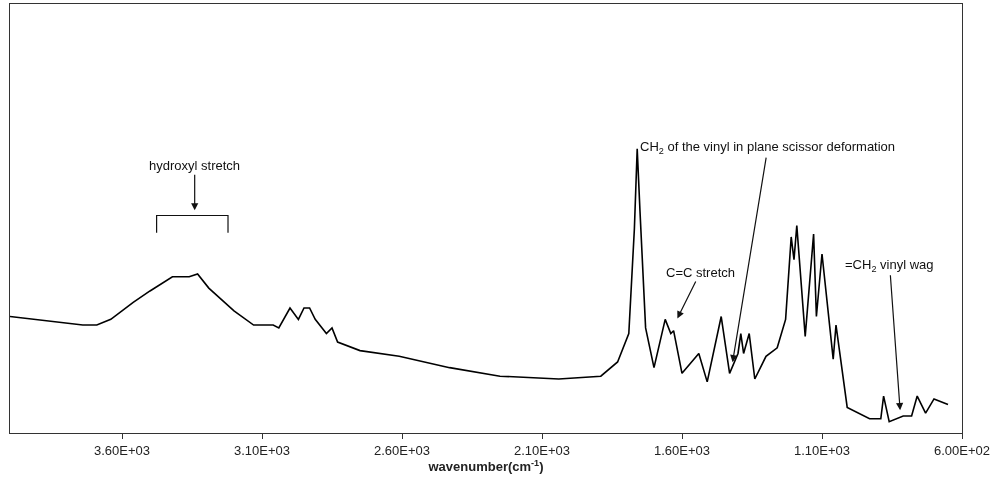  Describe the element at coordinates (682, 450) in the screenshot. I see `x-tick-label: 1.60E+03` at that location.